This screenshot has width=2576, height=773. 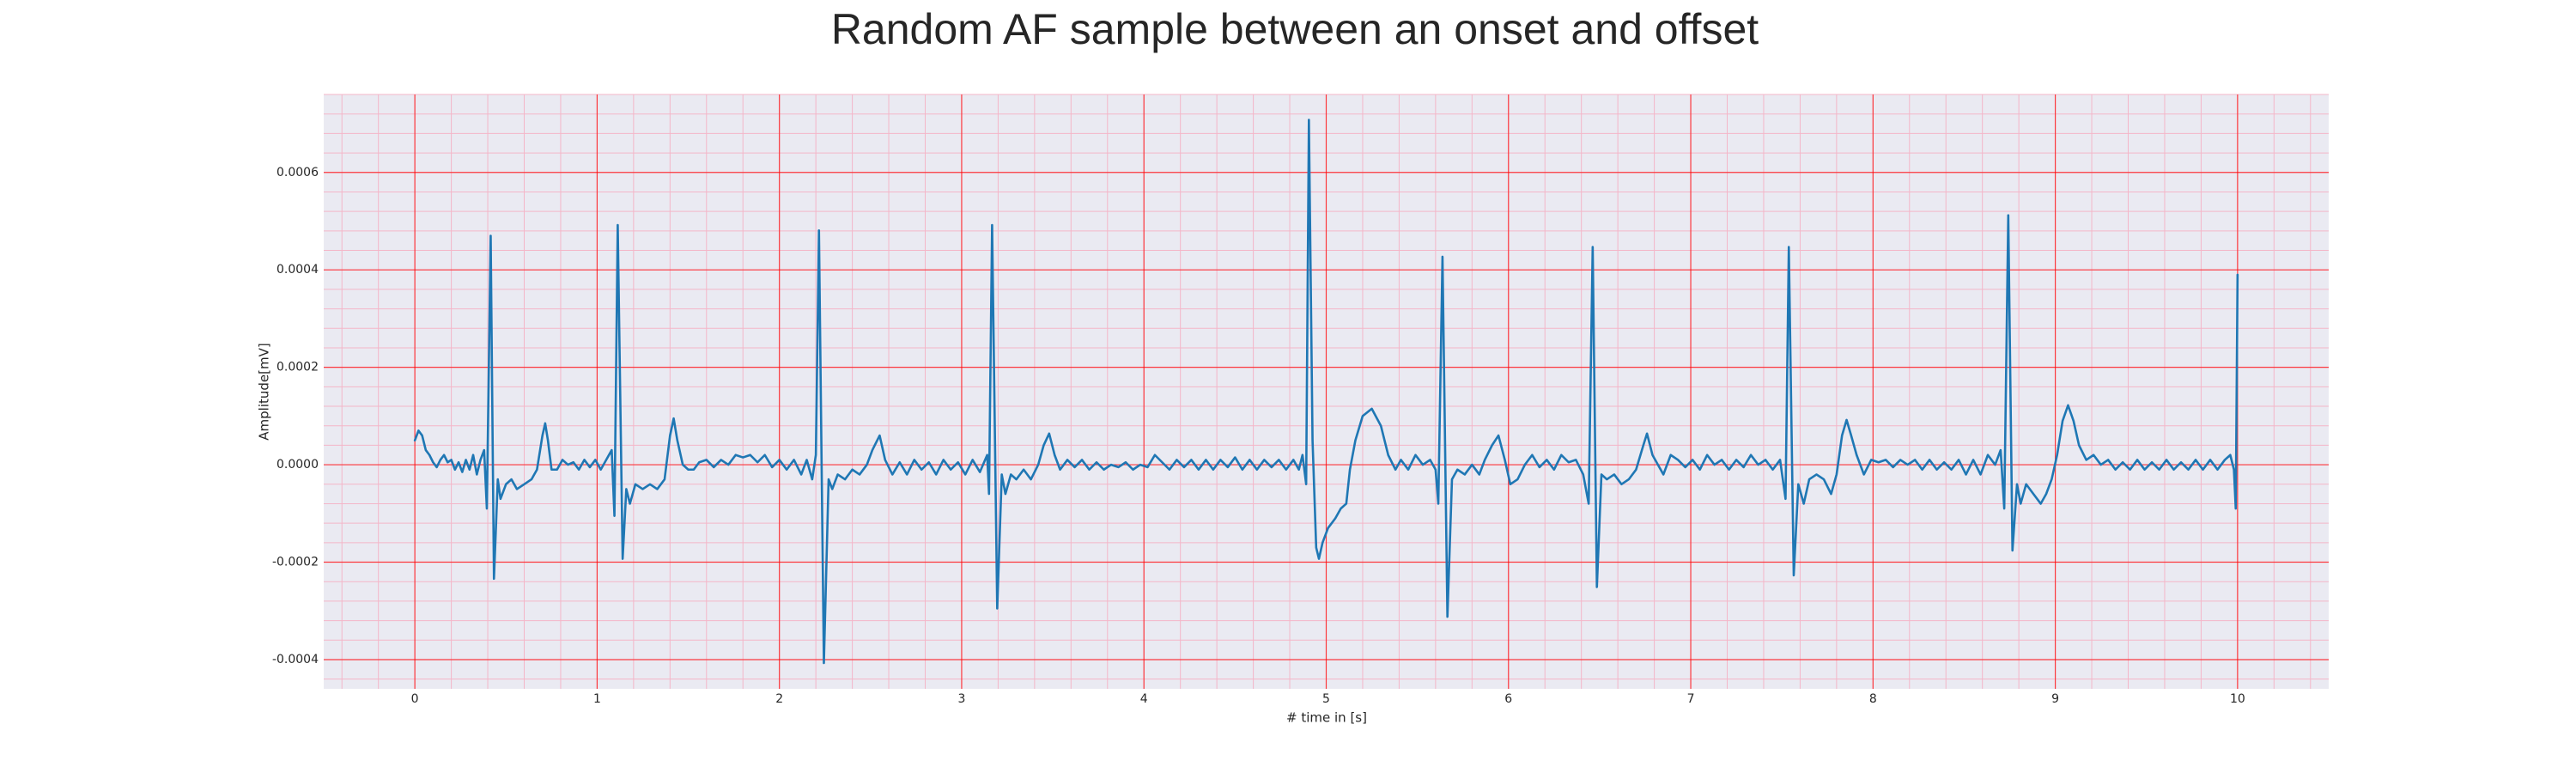 I want to click on x-tick-label: 7, so click(x=1691, y=699).